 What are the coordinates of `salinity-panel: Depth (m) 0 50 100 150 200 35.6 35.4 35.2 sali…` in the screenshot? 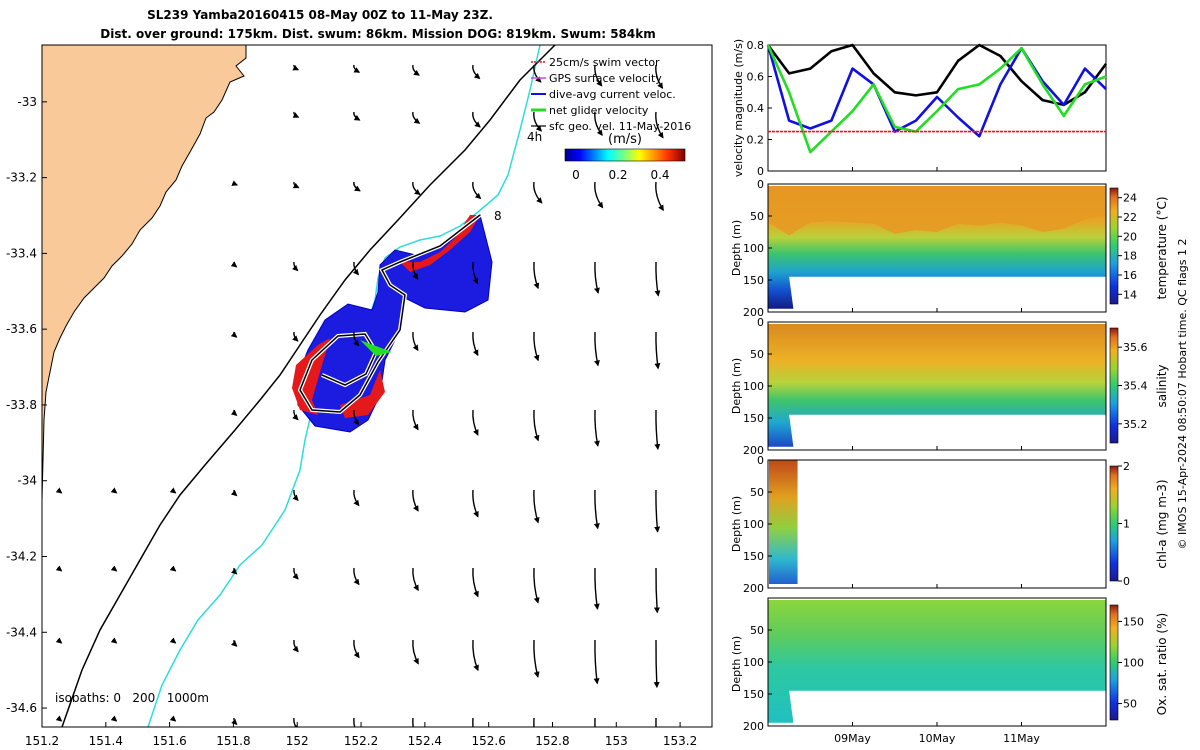 It's located at (949, 386).